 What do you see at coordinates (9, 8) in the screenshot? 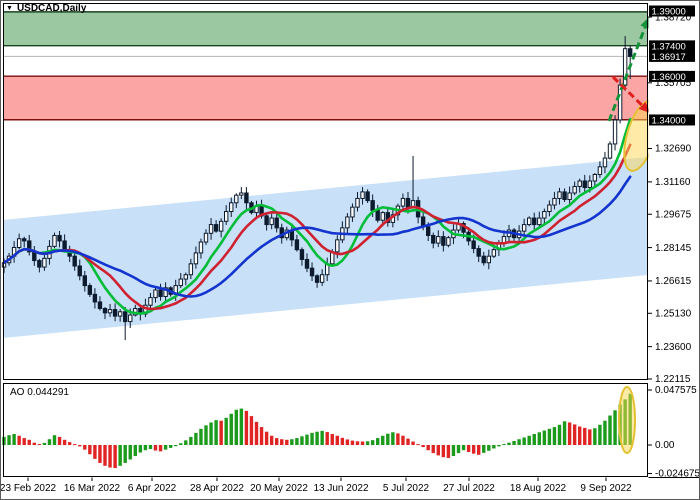
I see `collapse-arrow-icon: ▼` at bounding box center [9, 8].